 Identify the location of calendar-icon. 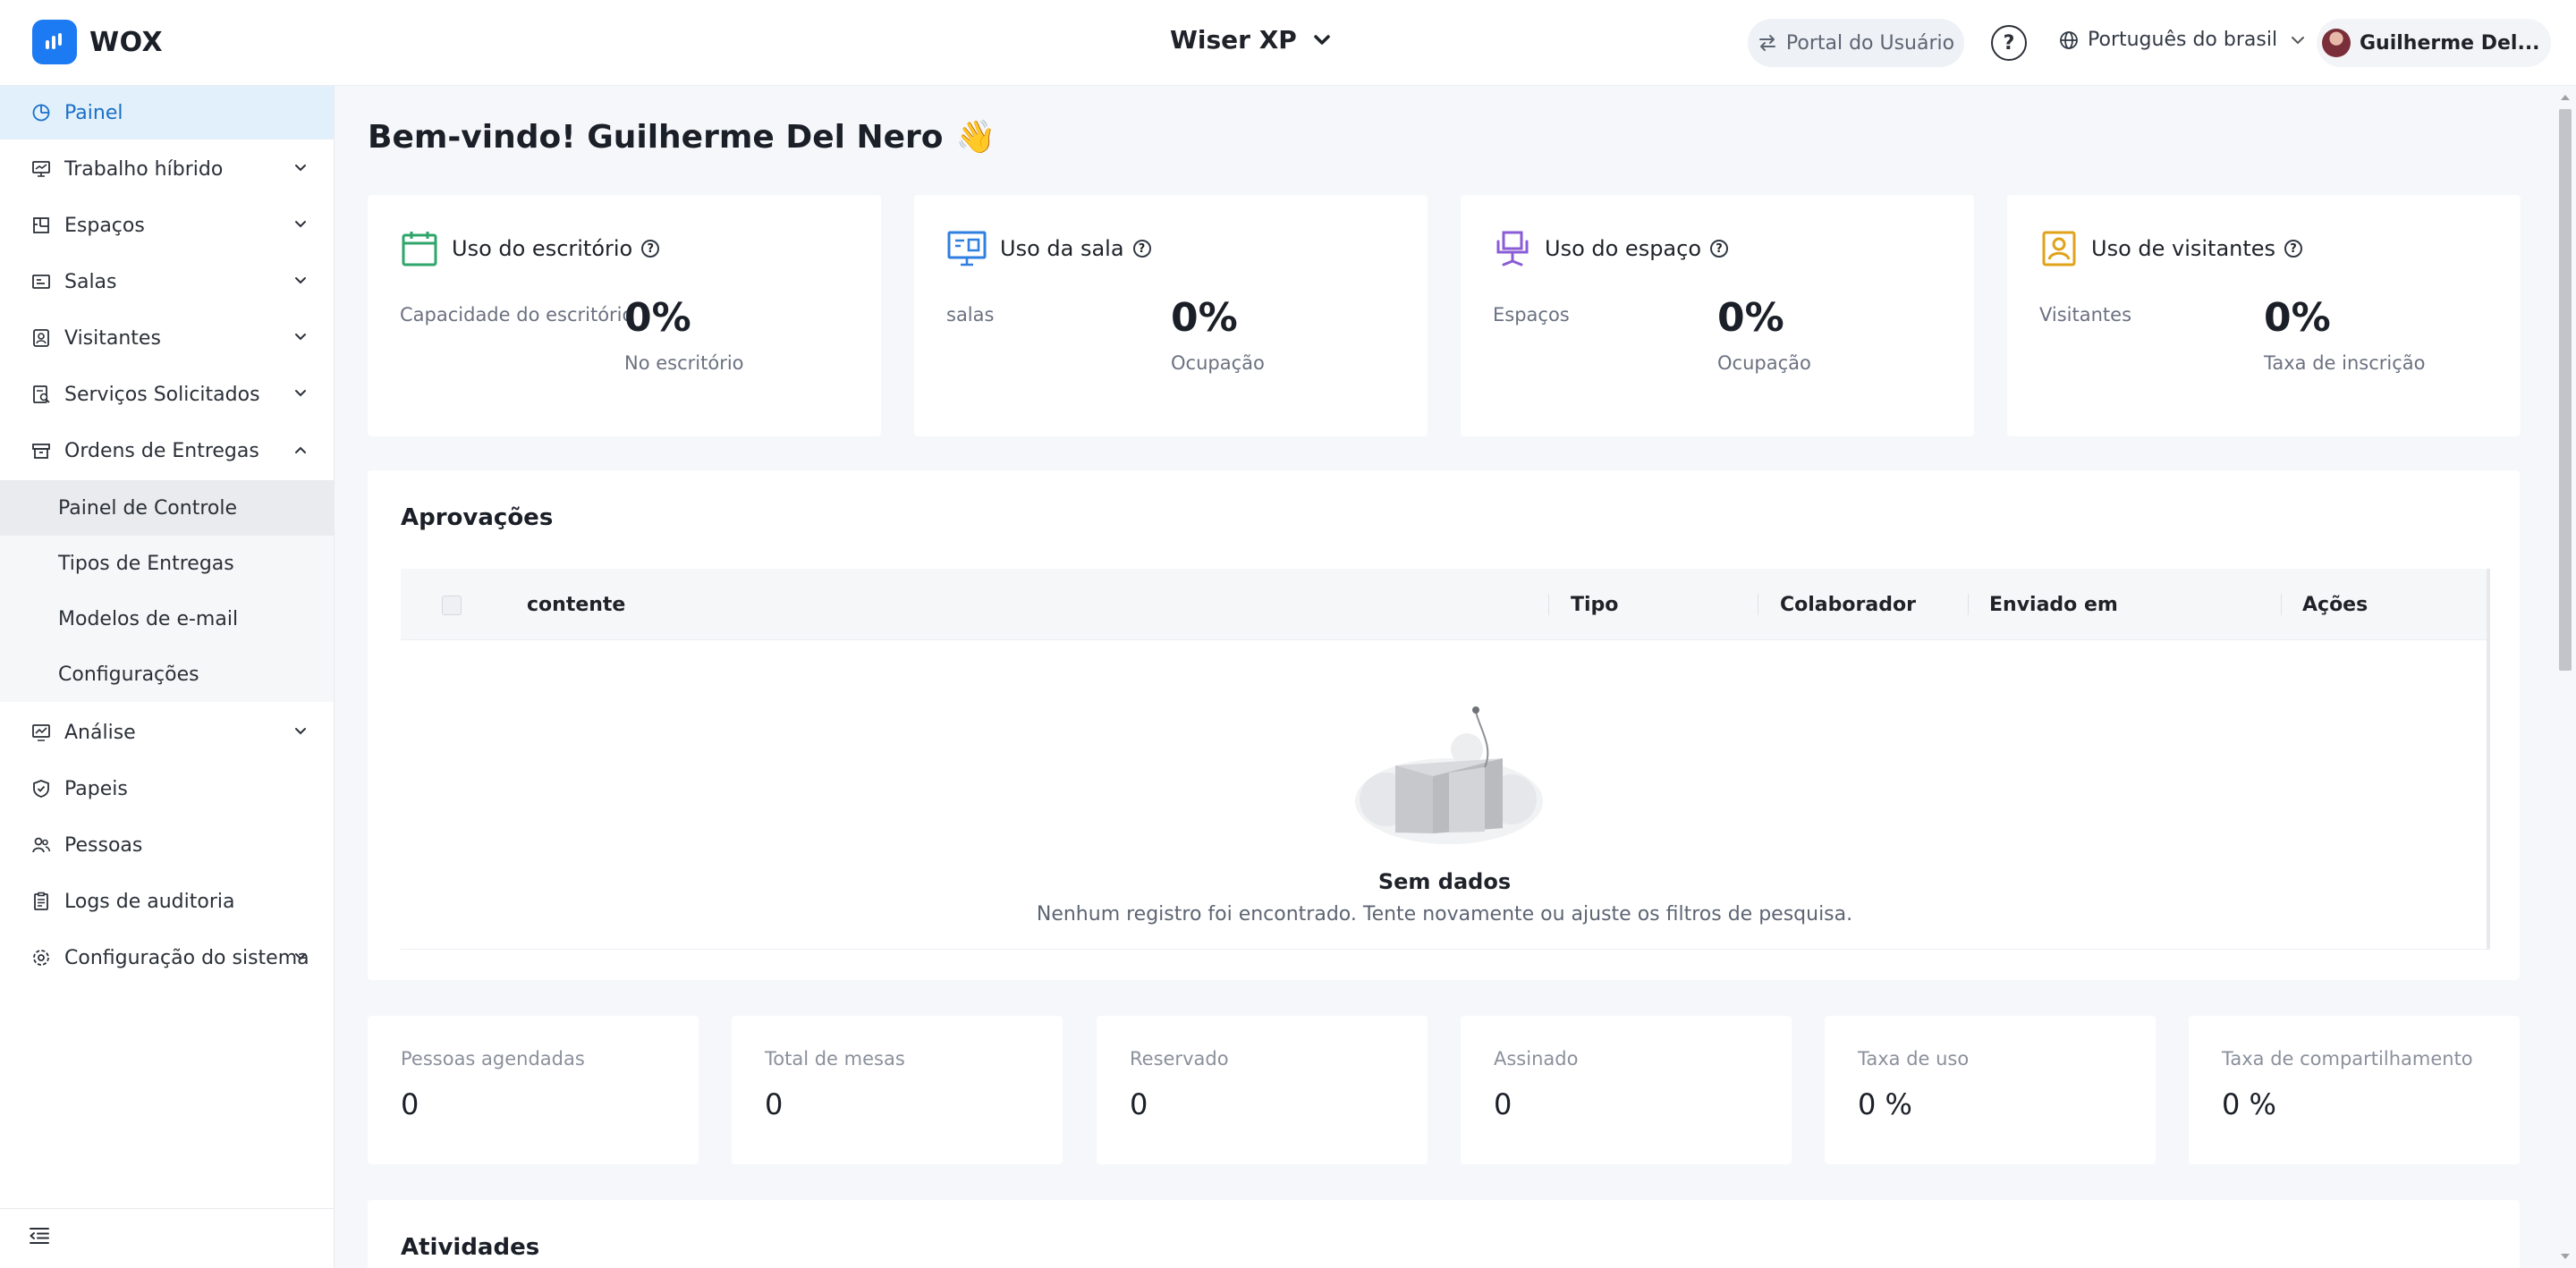
(419, 249).